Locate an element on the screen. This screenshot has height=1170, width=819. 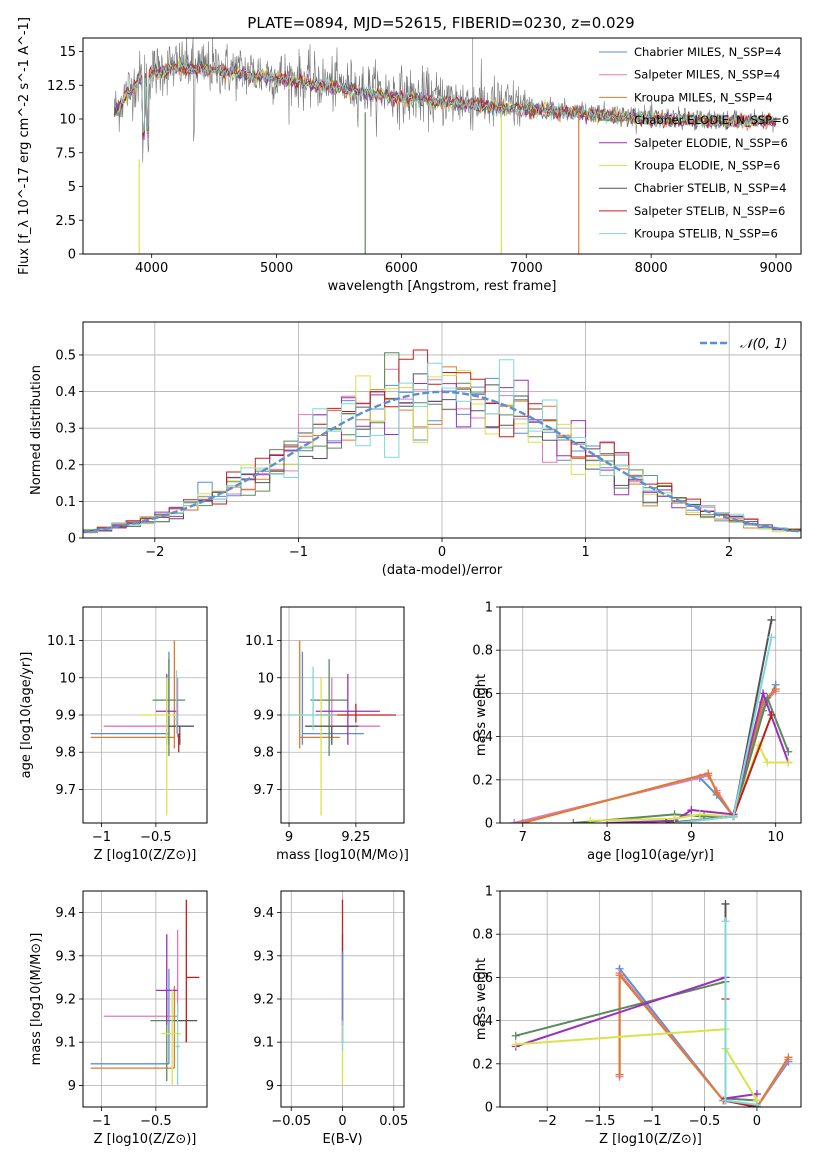
x-axis-label: E(B-V) is located at coordinates (342, 1139).